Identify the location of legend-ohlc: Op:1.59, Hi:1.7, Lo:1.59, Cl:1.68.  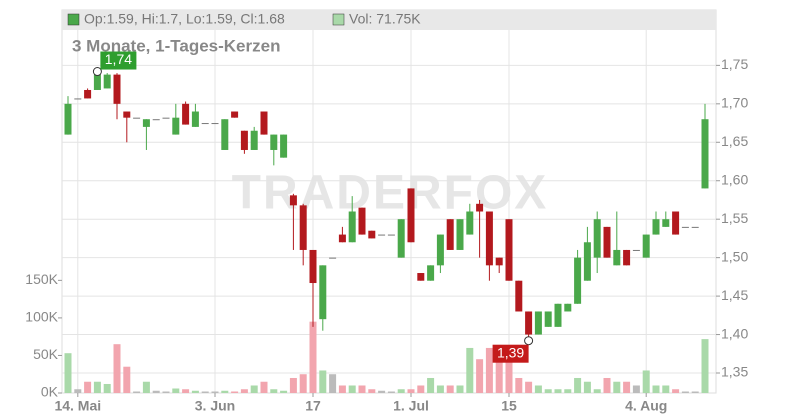
(184, 19).